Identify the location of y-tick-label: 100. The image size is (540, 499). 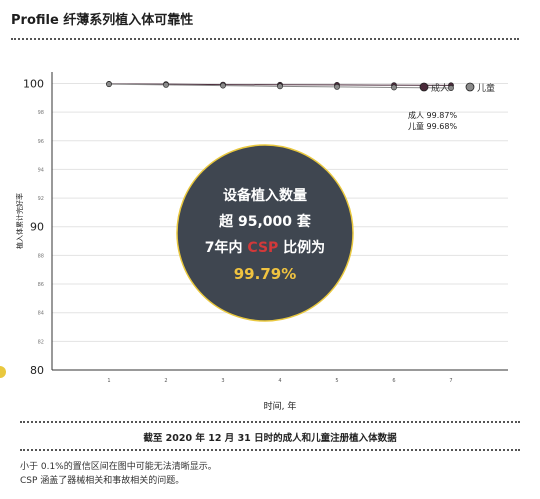
(33, 83).